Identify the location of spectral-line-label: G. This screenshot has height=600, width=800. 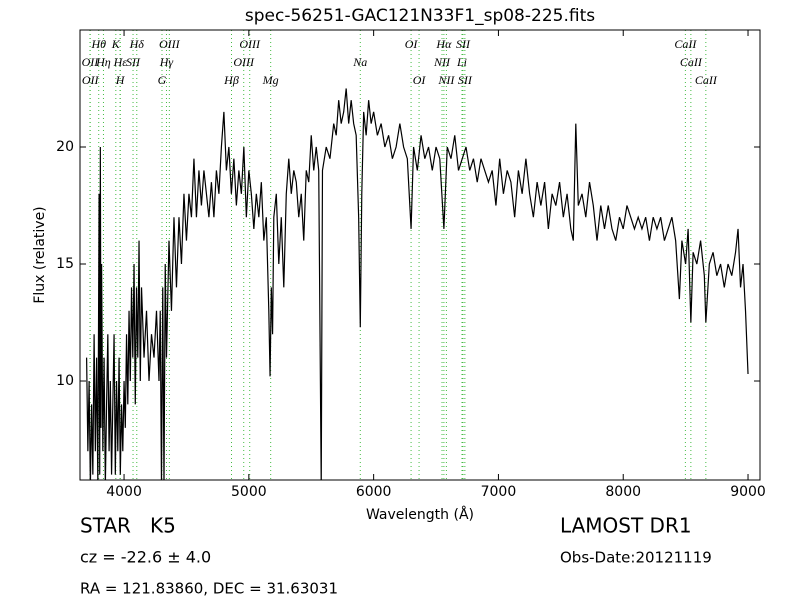
(162, 80).